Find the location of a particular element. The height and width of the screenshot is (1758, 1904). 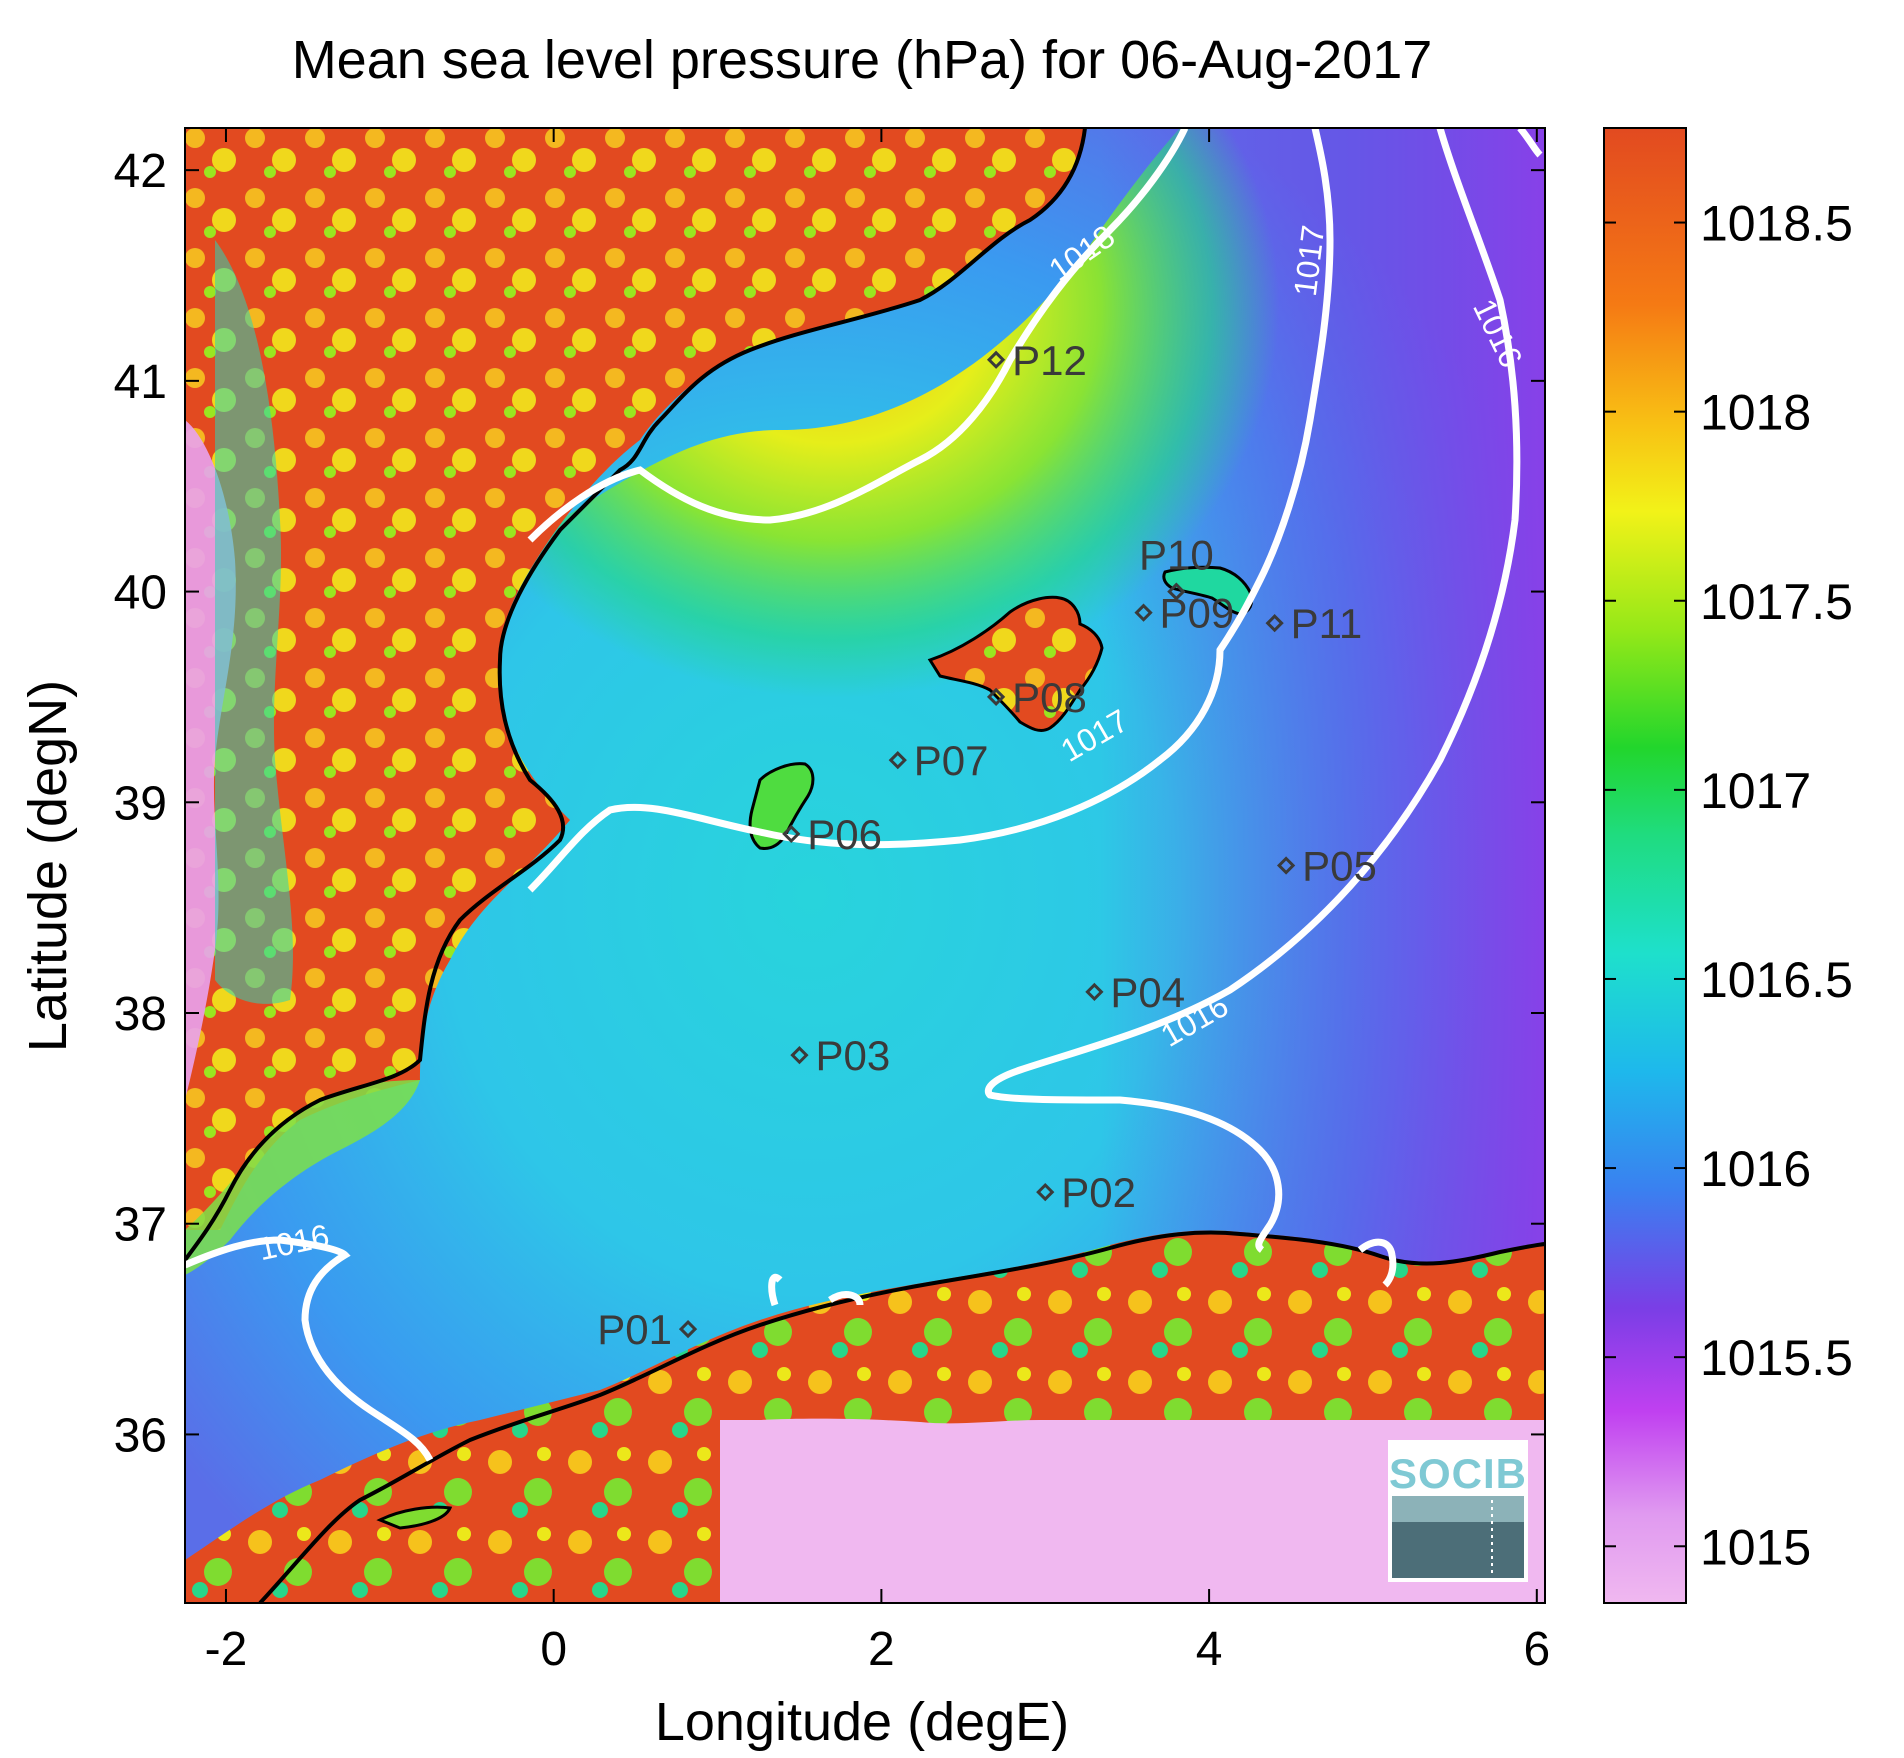

station-label: P02 is located at coordinates (1098, 1192).